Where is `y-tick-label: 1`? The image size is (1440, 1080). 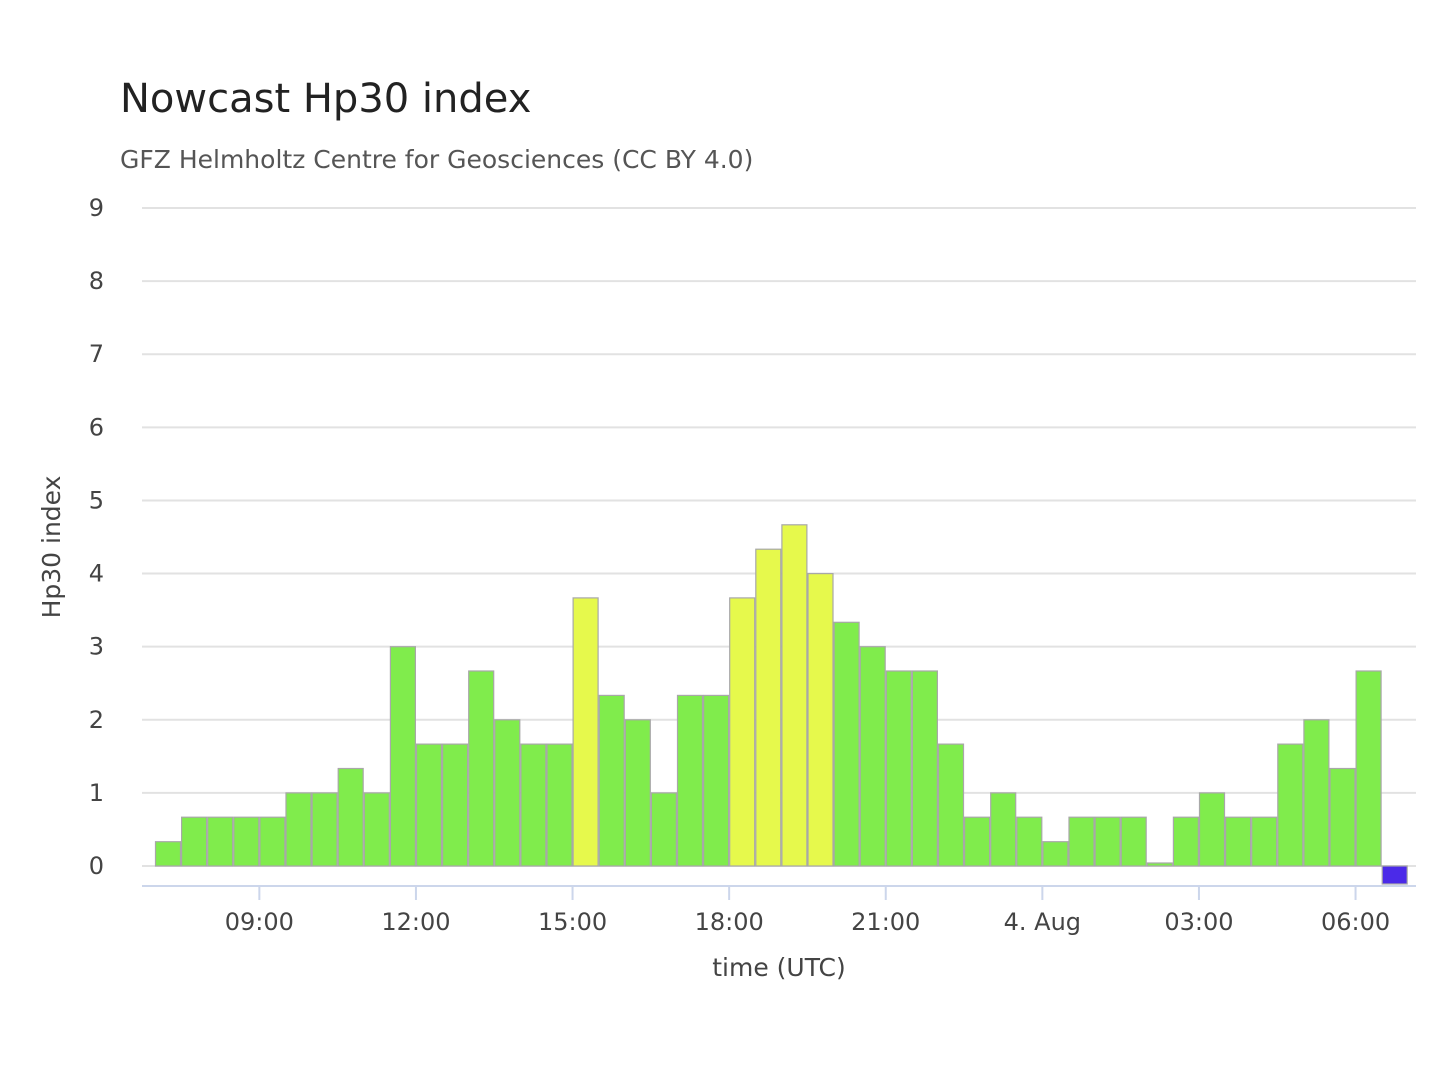 y-tick-label: 1 is located at coordinates (96, 793).